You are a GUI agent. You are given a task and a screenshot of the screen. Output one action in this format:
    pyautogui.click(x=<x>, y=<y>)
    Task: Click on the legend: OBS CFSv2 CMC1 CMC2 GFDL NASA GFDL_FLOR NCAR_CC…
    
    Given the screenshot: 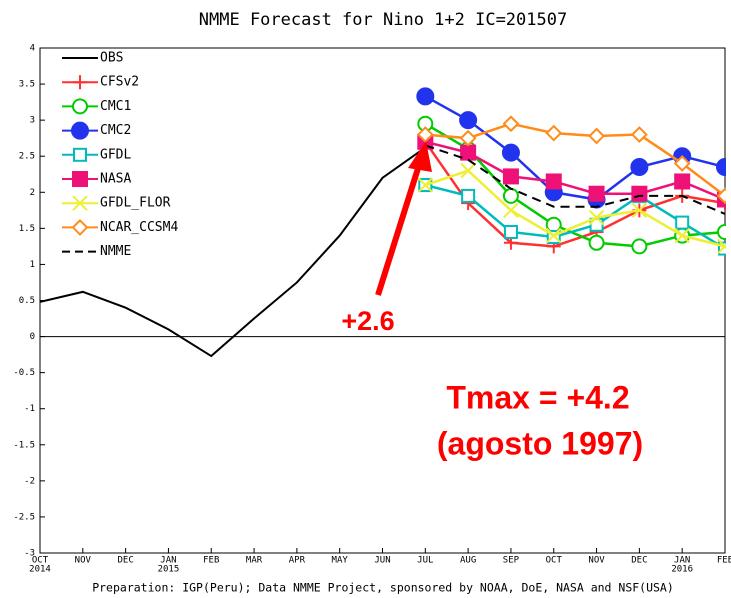 What is the action you would take?
    pyautogui.click(x=120, y=155)
    